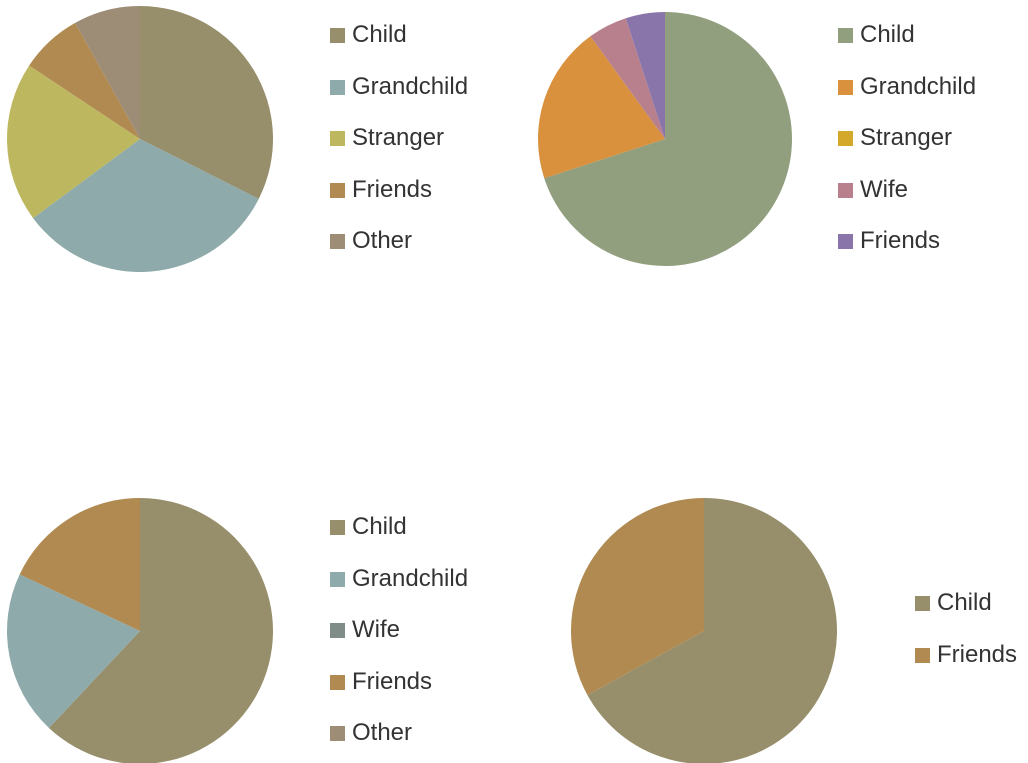 The image size is (1028, 763). I want to click on pie-4-plot, so click(704, 630).